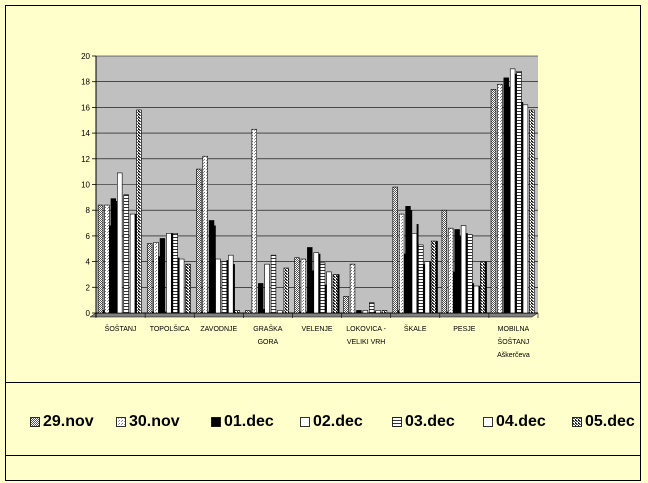 The image size is (648, 483). What do you see at coordinates (323, 455) in the screenshot?
I see `legend-bottom-divider` at bounding box center [323, 455].